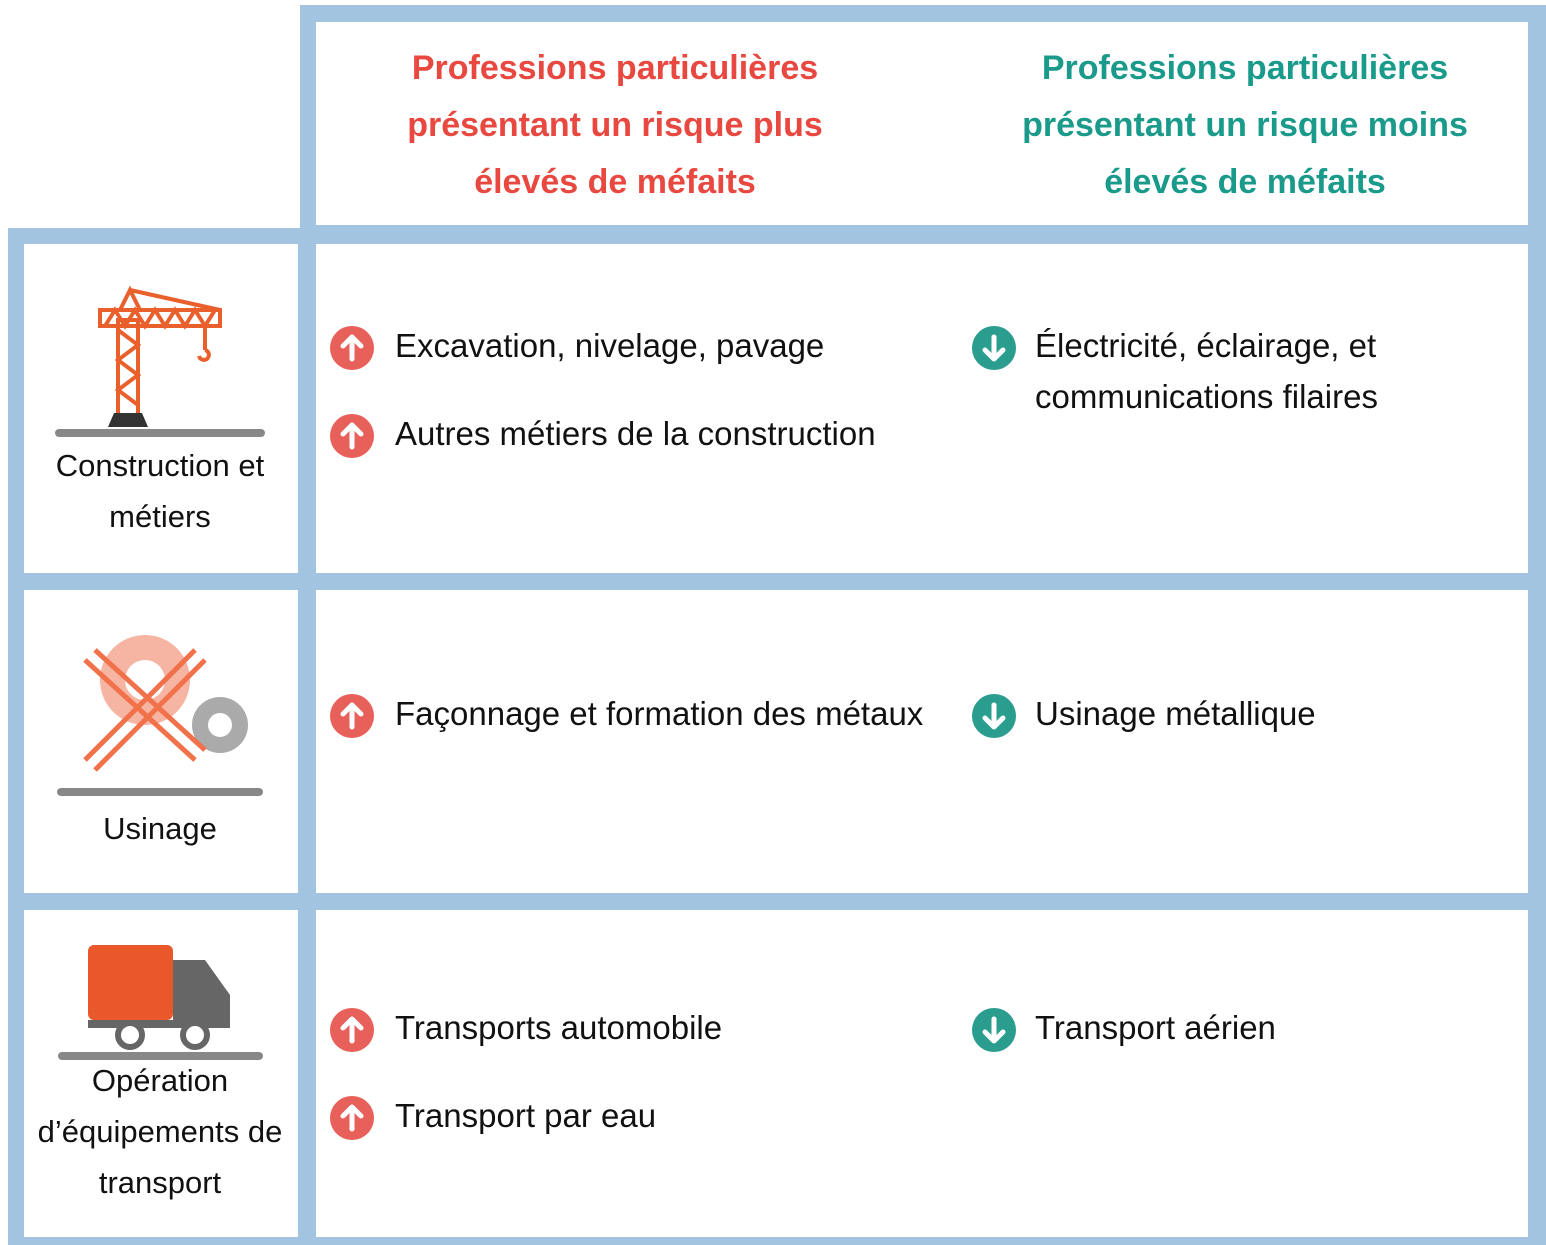 The height and width of the screenshot is (1245, 1546). I want to click on crane-icon, so click(160, 361).